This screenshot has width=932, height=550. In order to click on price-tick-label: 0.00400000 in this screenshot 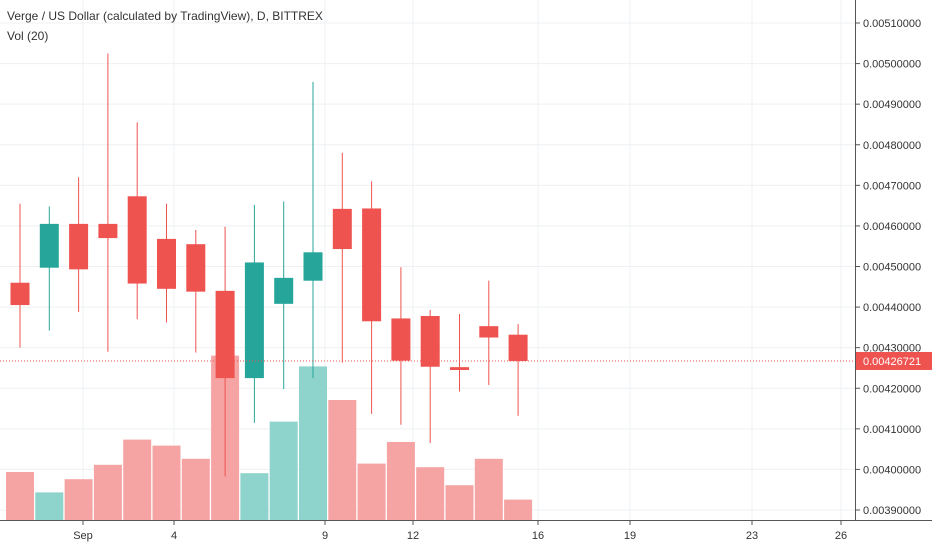, I will do `click(892, 470)`.